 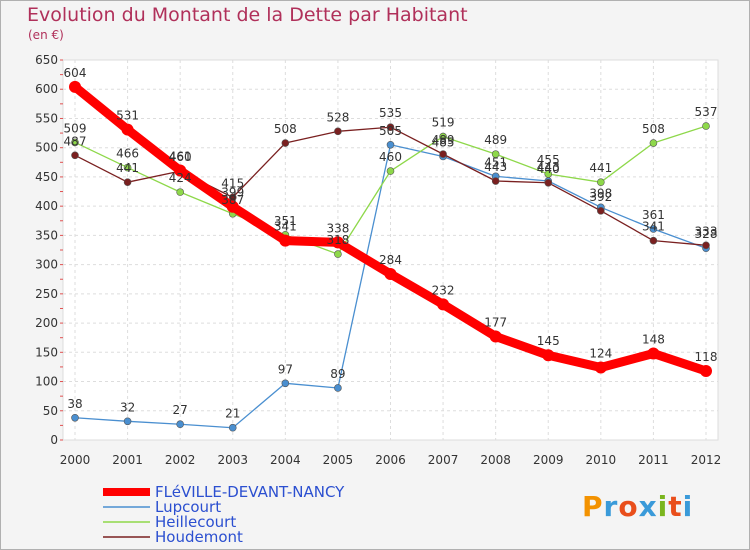 What do you see at coordinates (548, 160) in the screenshot?
I see `data-label: 455` at bounding box center [548, 160].